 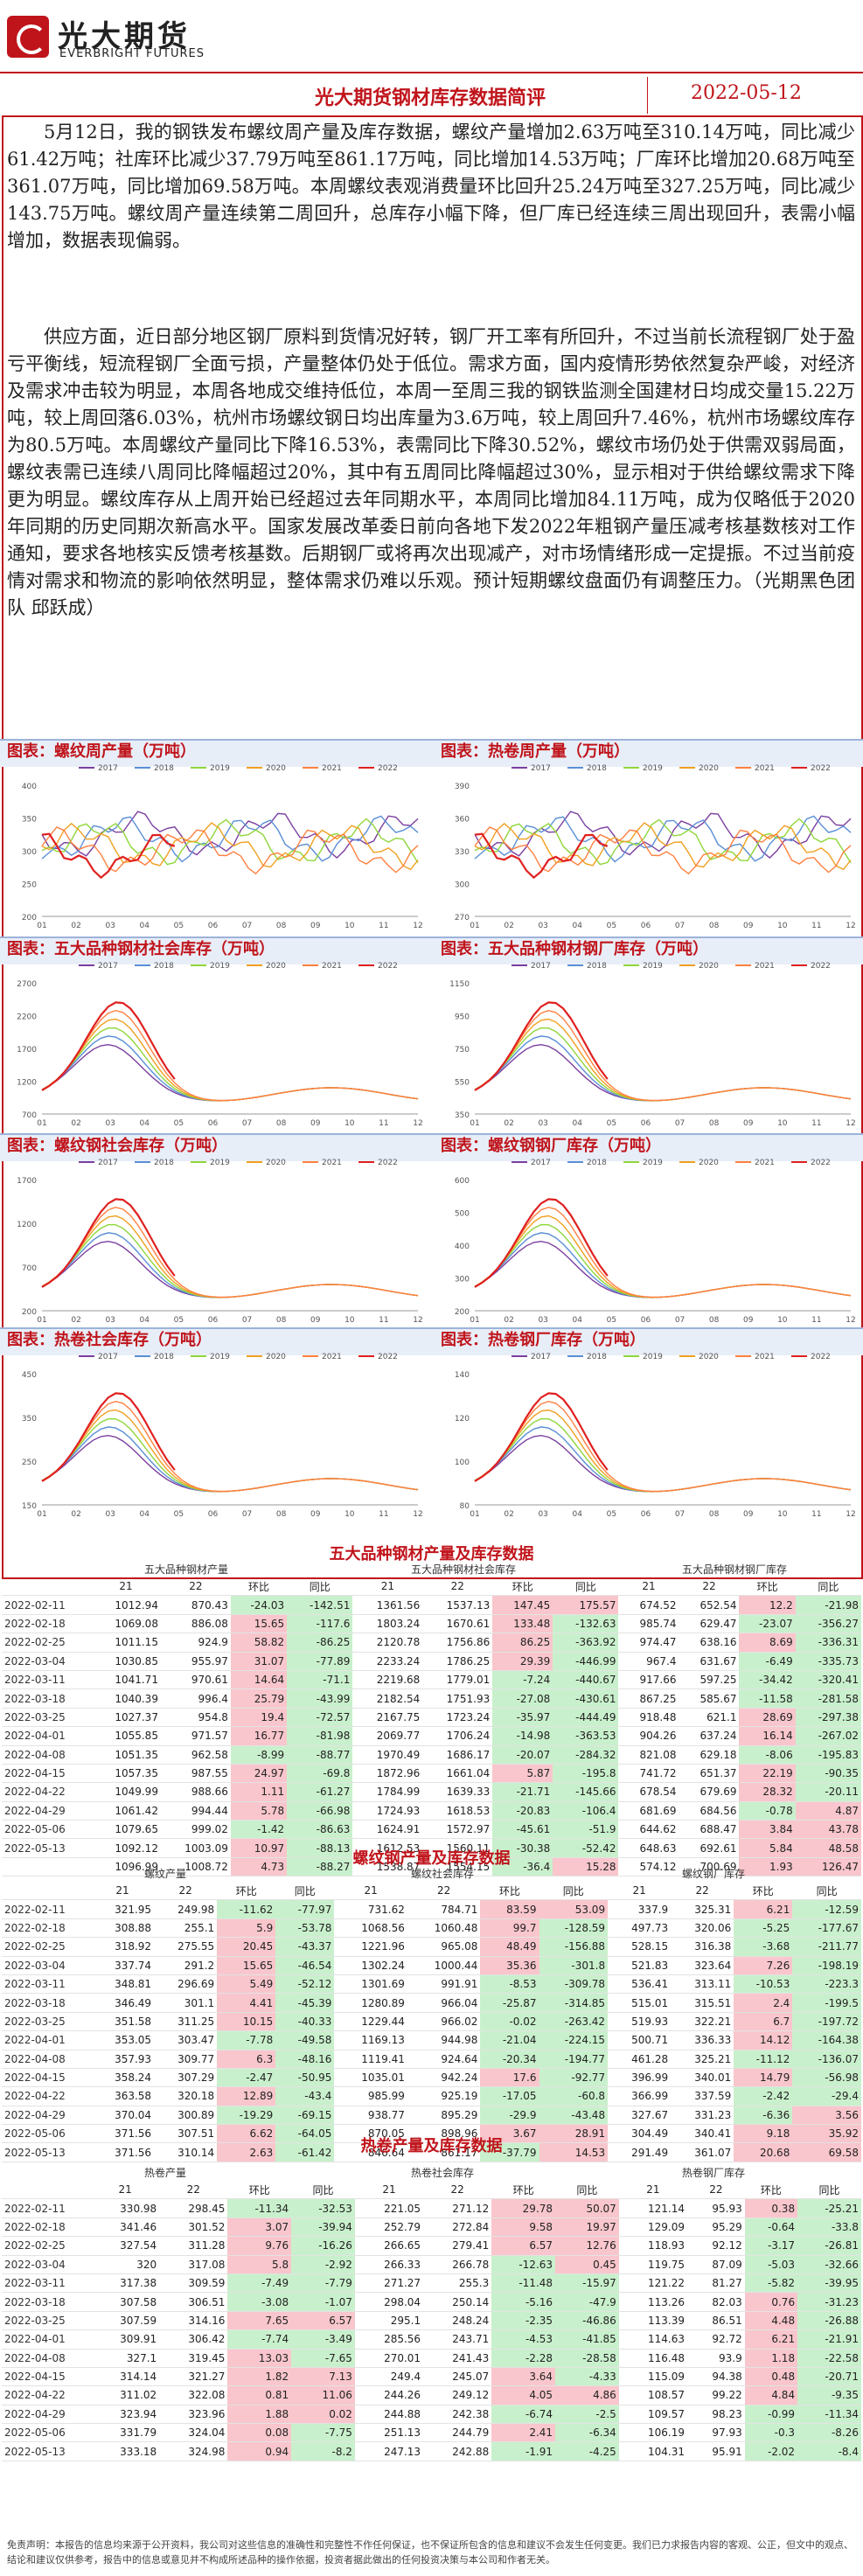 I want to click on table-cell: 7.13, so click(x=323, y=2377).